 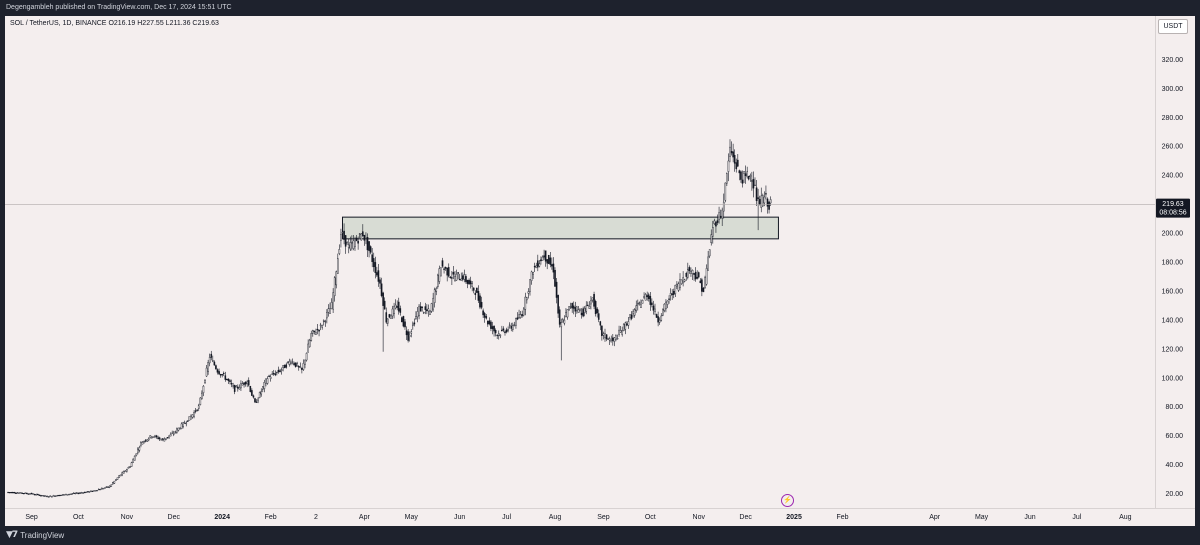 I want to click on price-scale, so click(x=1175, y=262).